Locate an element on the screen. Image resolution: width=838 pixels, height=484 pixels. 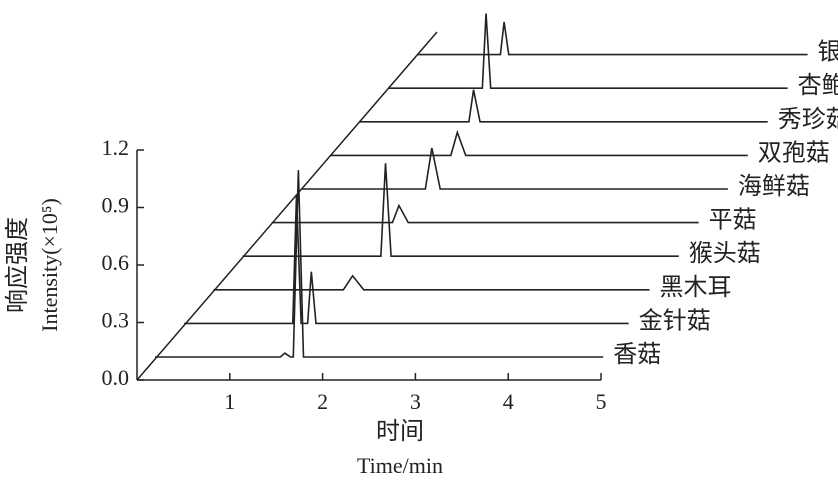
series-label: 双孢菇 is located at coordinates (794, 152).